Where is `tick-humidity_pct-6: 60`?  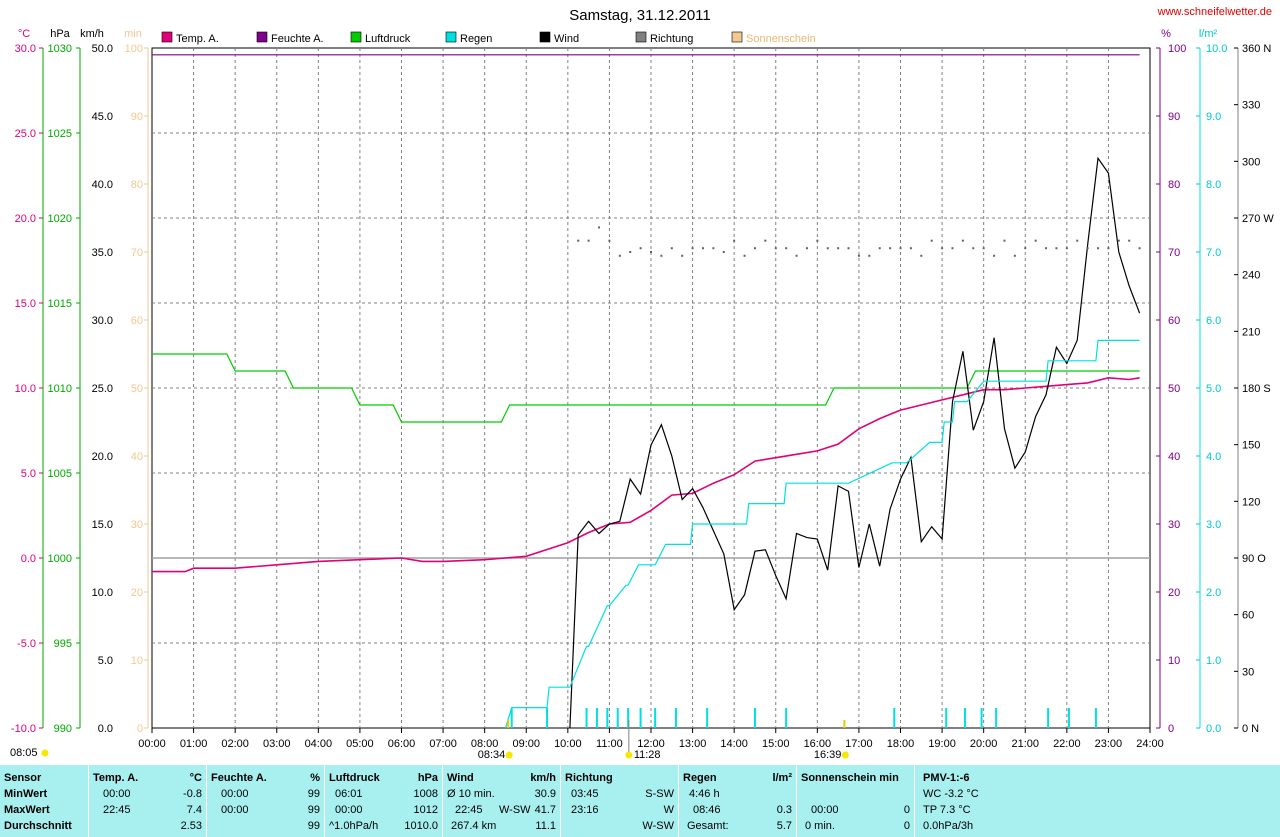
tick-humidity_pct-6: 60 is located at coordinates (1174, 321).